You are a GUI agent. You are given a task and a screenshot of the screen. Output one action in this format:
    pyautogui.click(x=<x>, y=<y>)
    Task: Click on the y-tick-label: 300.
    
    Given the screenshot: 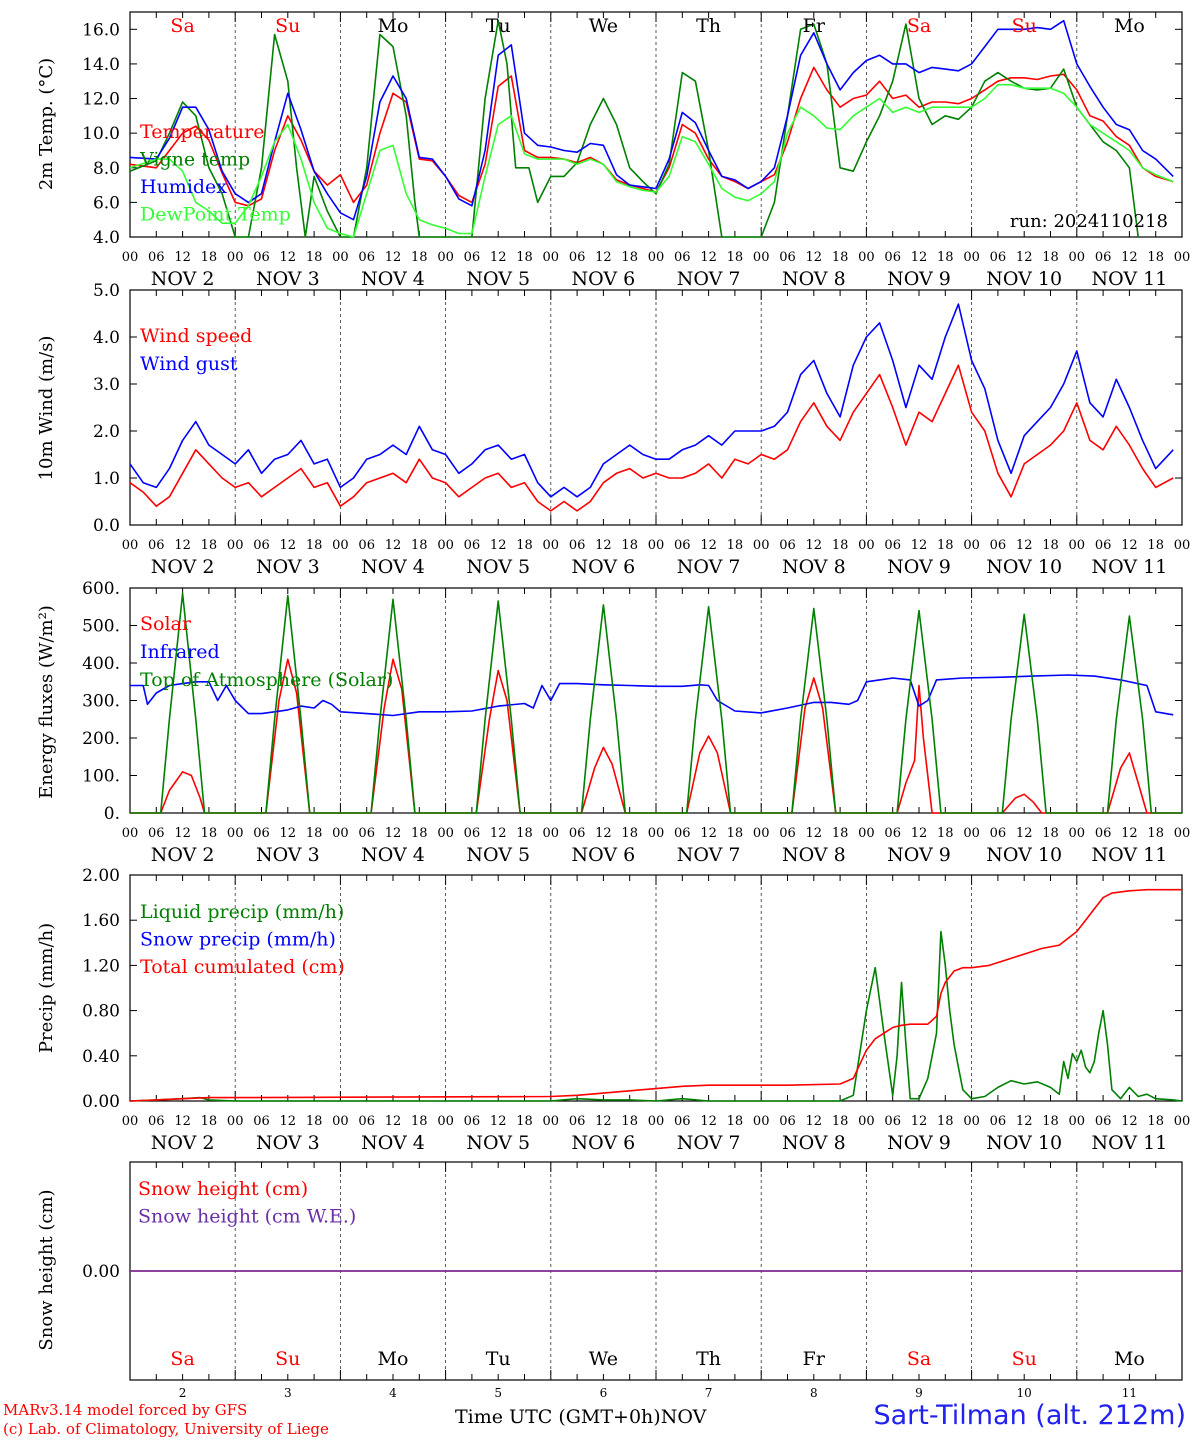 What is the action you would take?
    pyautogui.click(x=101, y=702)
    